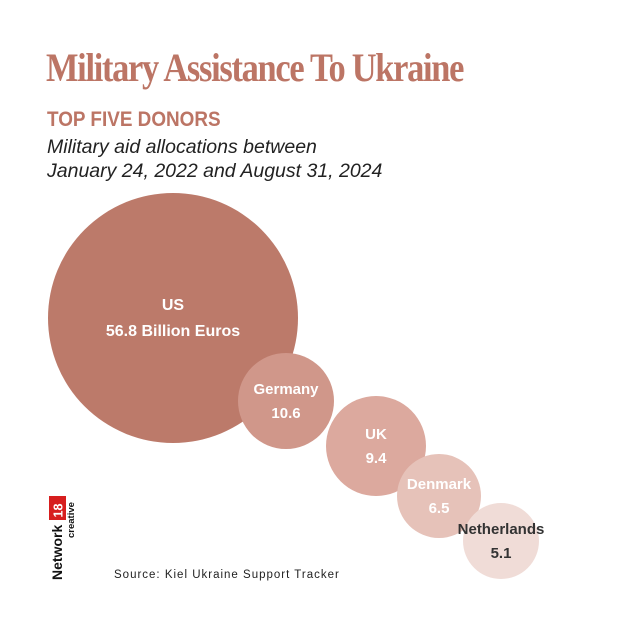 The height and width of the screenshot is (640, 640). I want to click on logo-number-text: 18, so click(59, 511).